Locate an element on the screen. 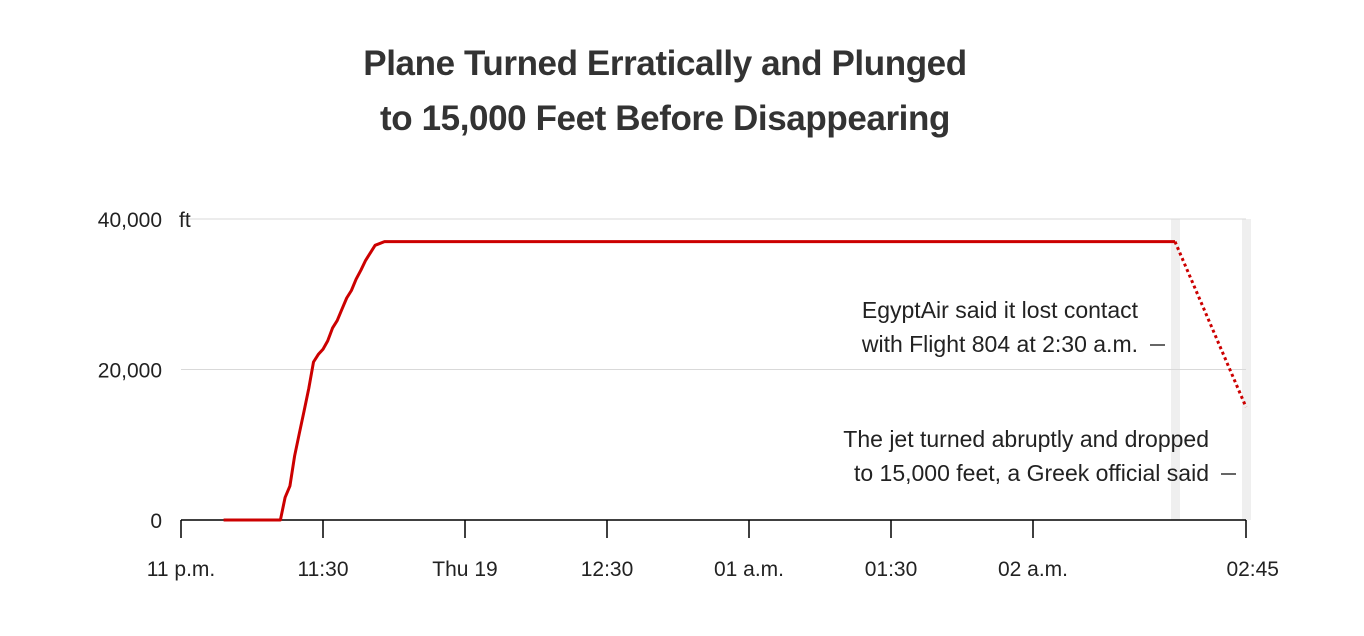  x-tick-label: 11 p.m. is located at coordinates (181, 569).